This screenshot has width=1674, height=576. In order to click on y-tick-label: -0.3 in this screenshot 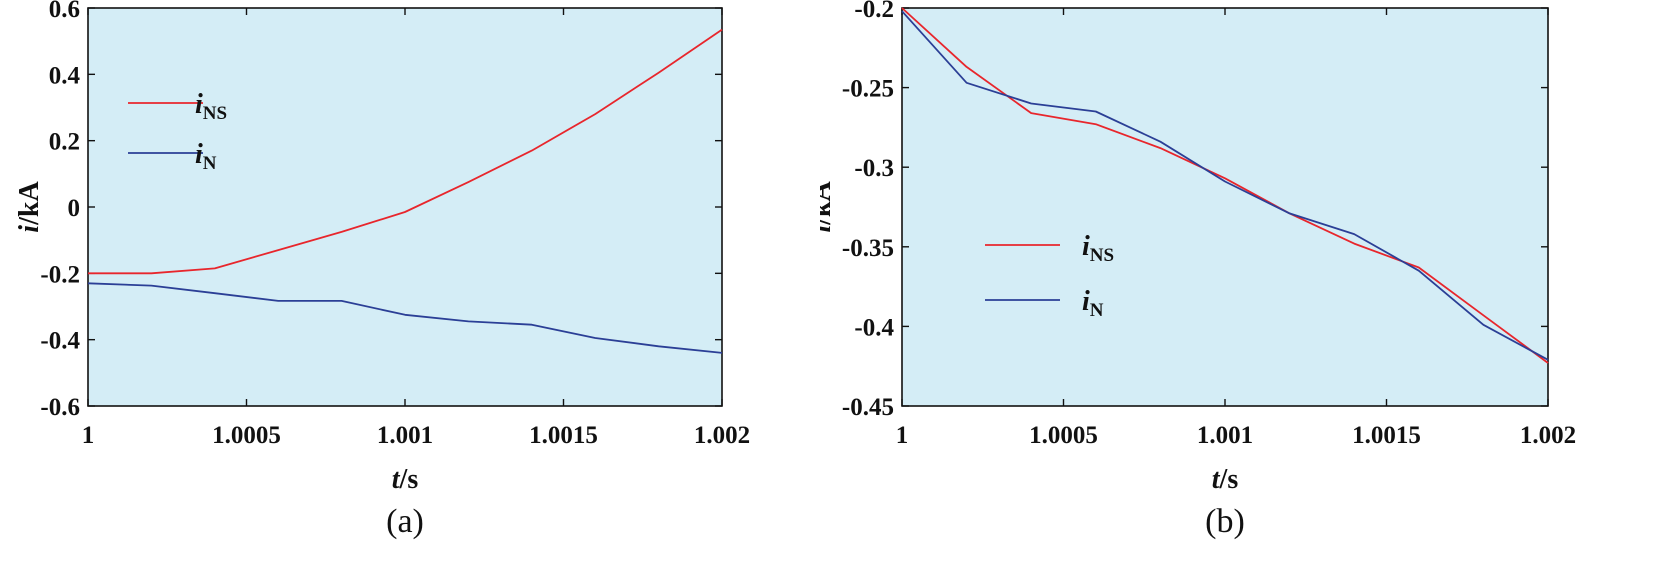, I will do `click(874, 168)`.